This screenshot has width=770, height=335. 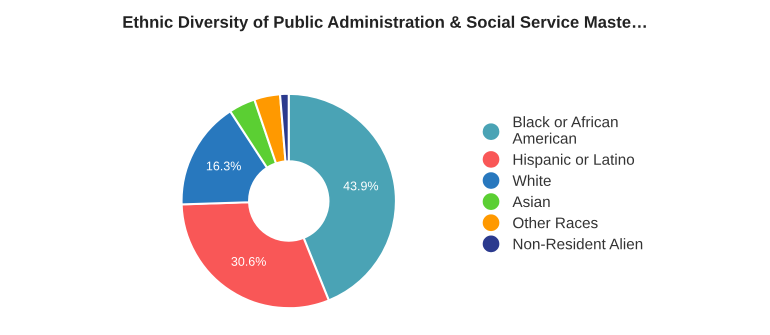 What do you see at coordinates (574, 161) in the screenshot?
I see `legend-label: Hispanic or Latino` at bounding box center [574, 161].